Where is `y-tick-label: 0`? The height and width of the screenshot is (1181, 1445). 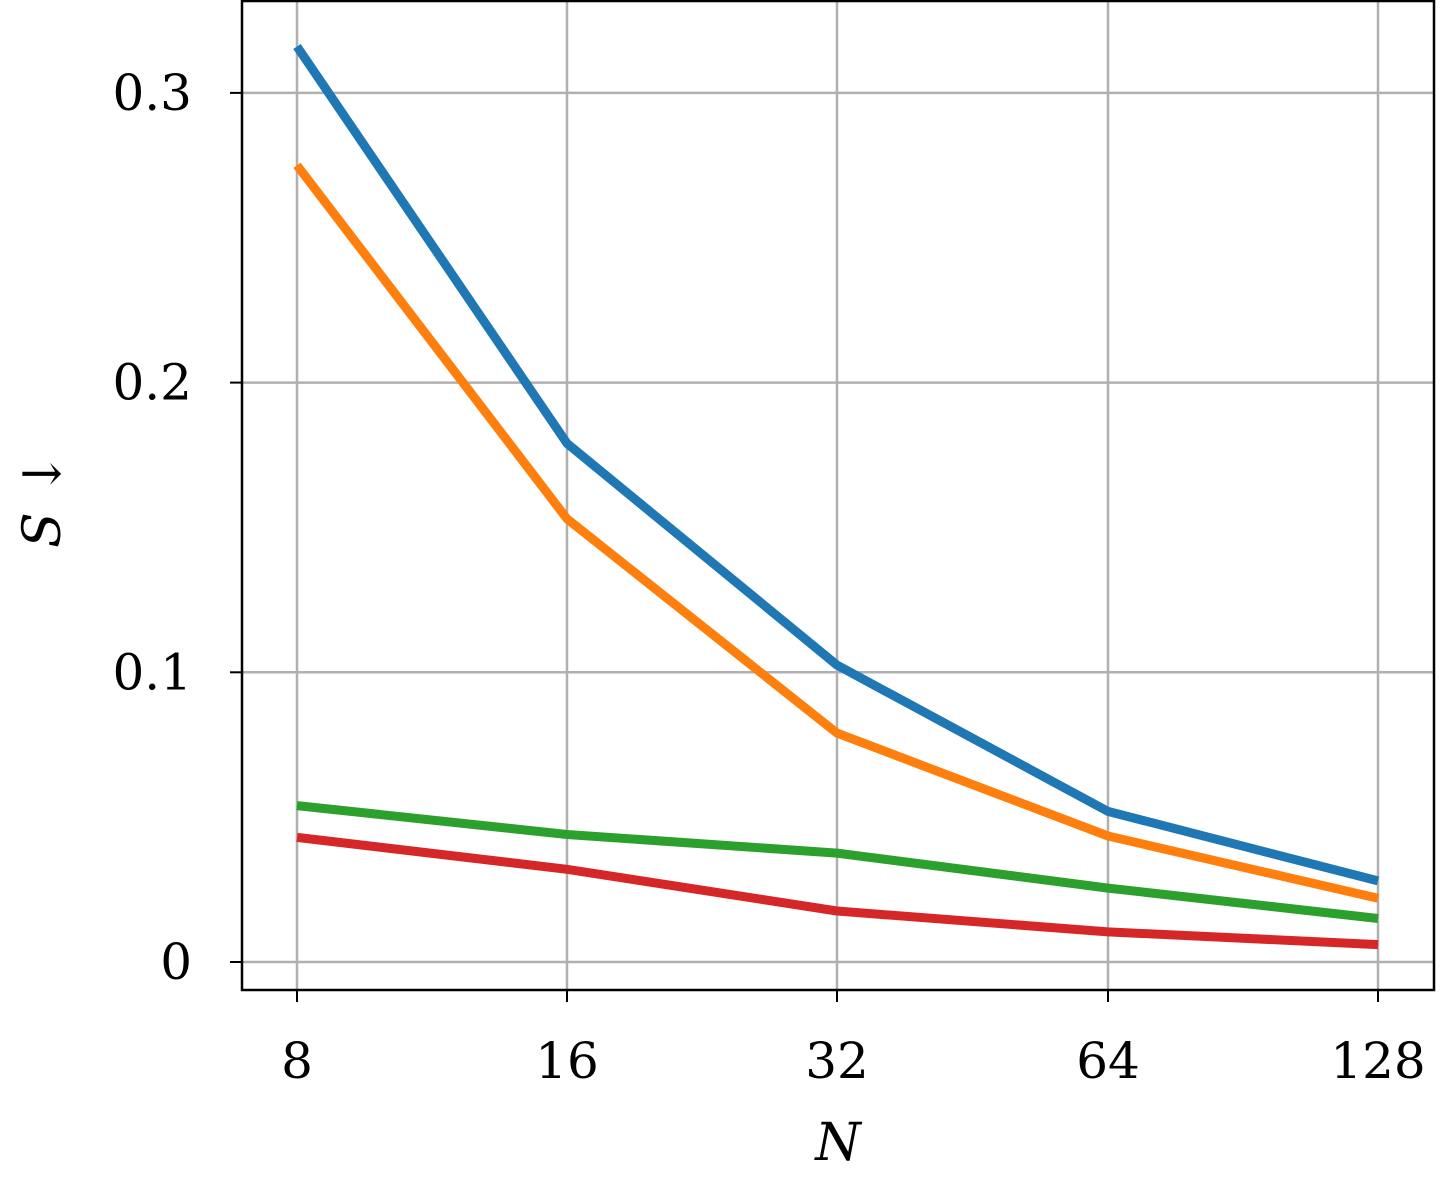
y-tick-label: 0 is located at coordinates (176, 962).